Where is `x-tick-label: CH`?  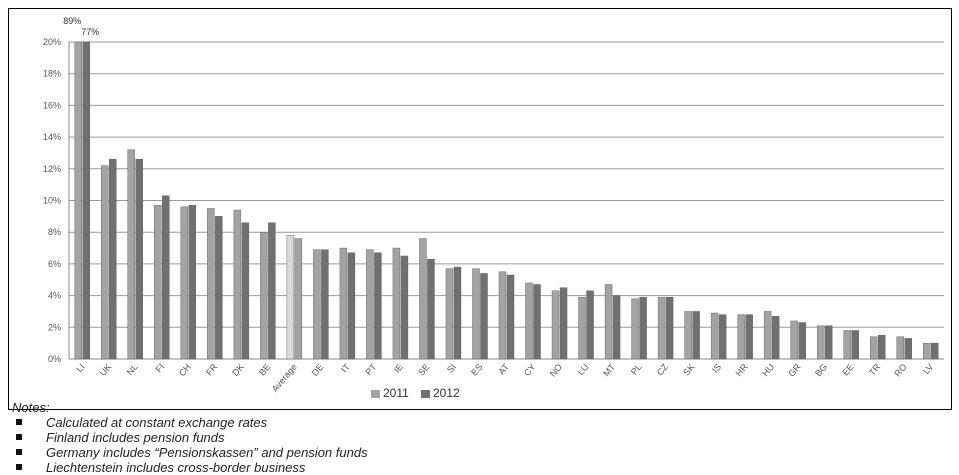
x-tick-label: CH is located at coordinates (185, 370).